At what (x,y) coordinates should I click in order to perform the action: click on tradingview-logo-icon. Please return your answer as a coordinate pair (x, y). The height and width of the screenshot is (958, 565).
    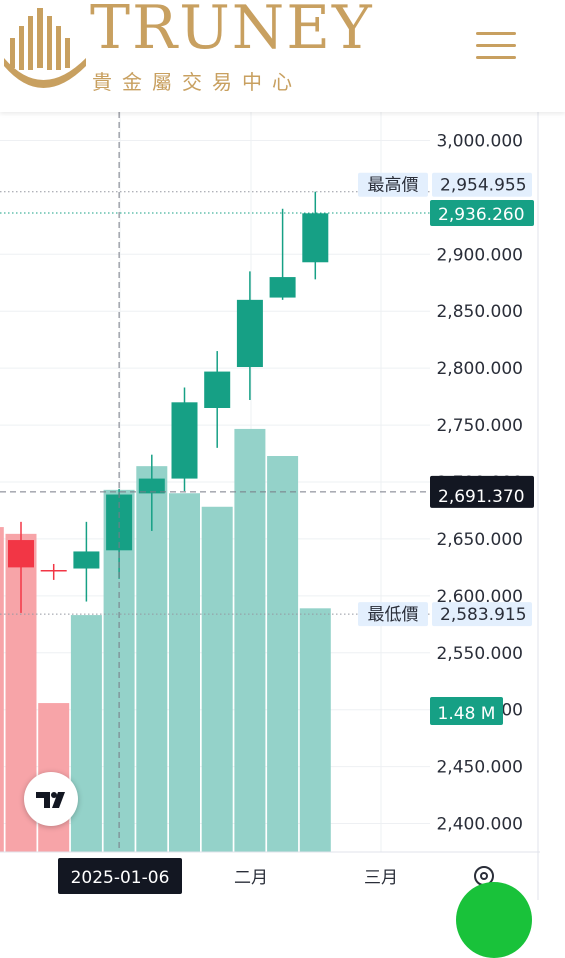
    Looking at the image, I should click on (51, 799).